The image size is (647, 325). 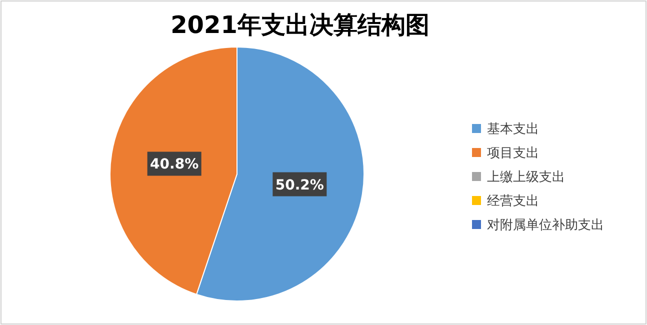 What do you see at coordinates (545, 225) in the screenshot?
I see `legend-label: 对附属单位补助支出` at bounding box center [545, 225].